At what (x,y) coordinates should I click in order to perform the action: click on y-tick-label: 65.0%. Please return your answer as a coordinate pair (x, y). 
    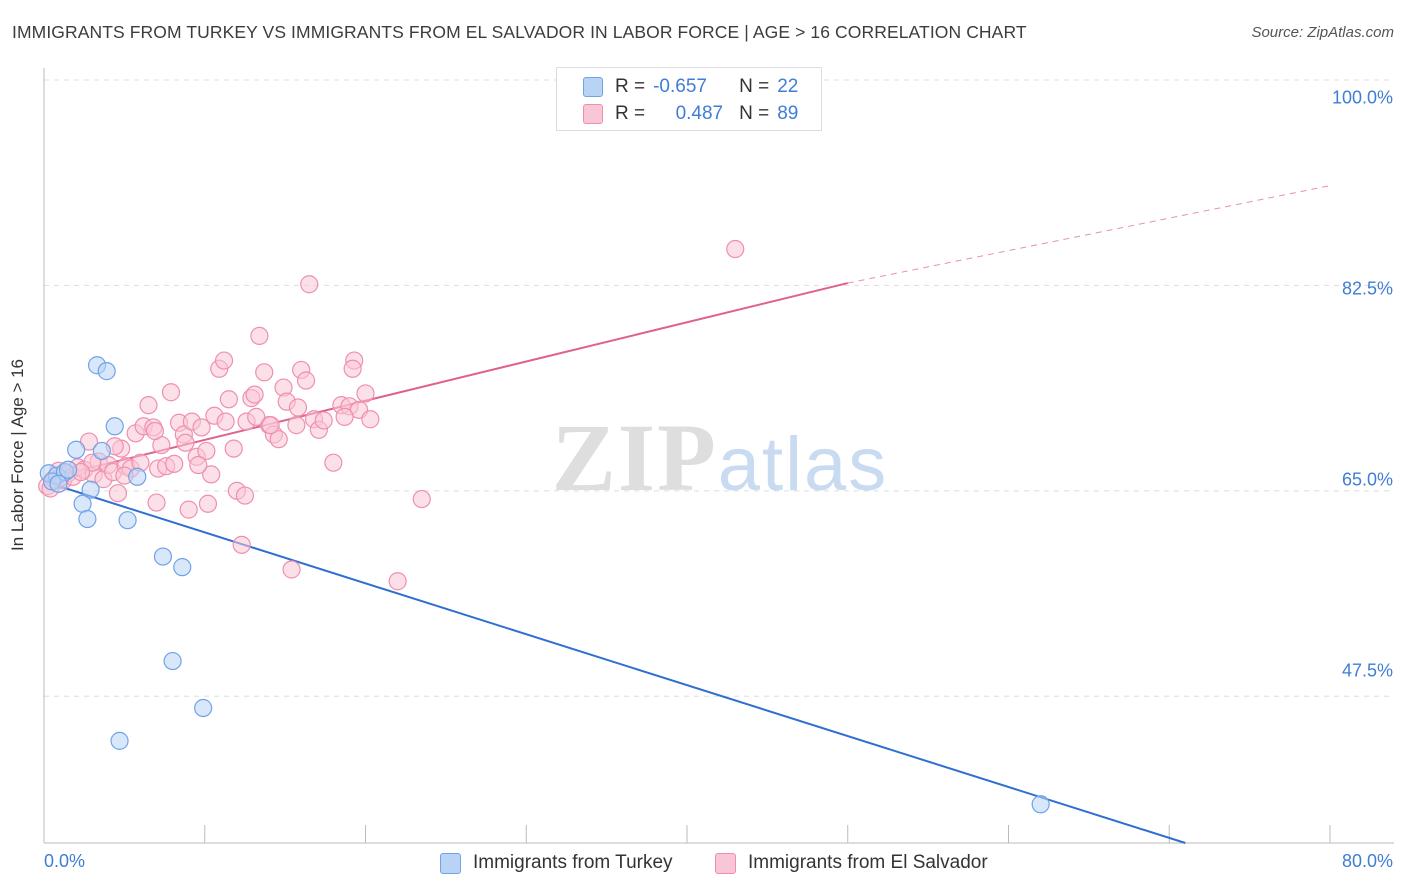
    Looking at the image, I should click on (1367, 479).